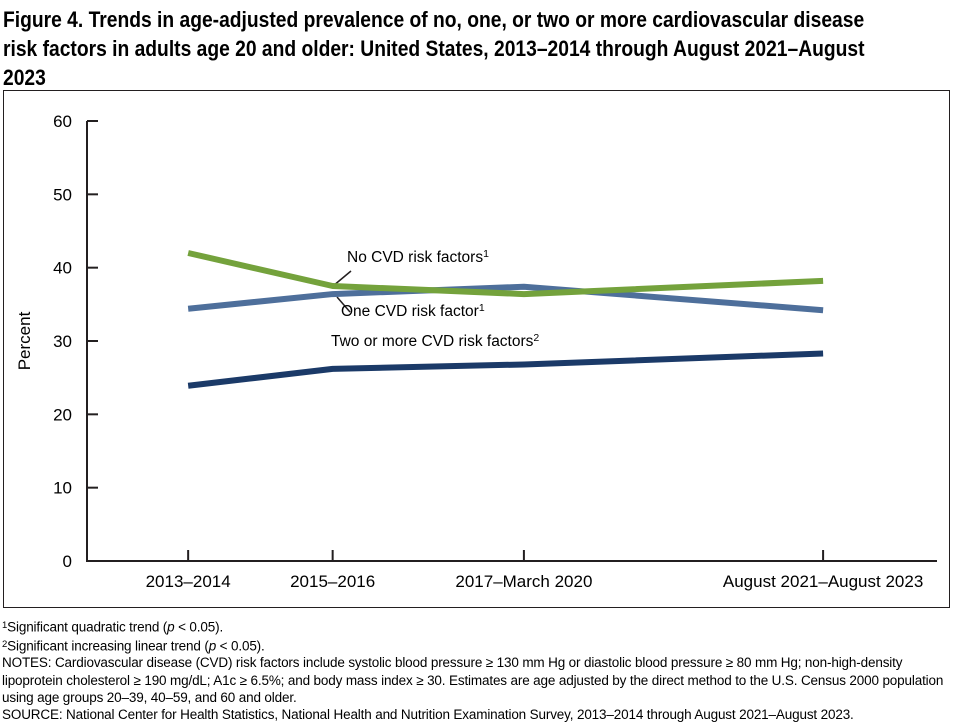 The image size is (960, 723). I want to click on y-tick-label: 0, so click(67, 561).